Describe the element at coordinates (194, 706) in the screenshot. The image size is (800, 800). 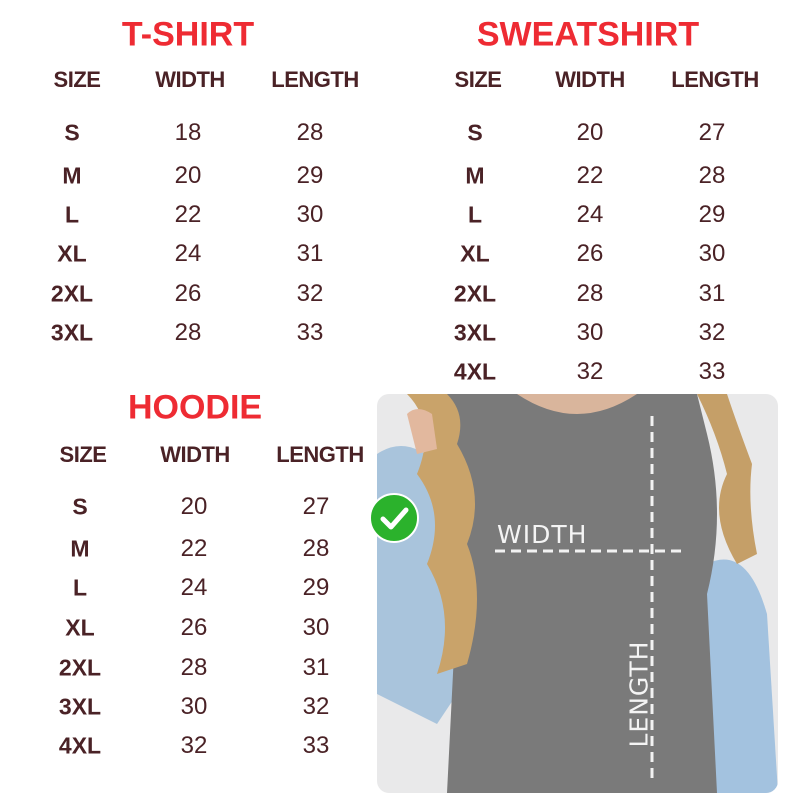
I see `hoodie-row-width: 30` at that location.